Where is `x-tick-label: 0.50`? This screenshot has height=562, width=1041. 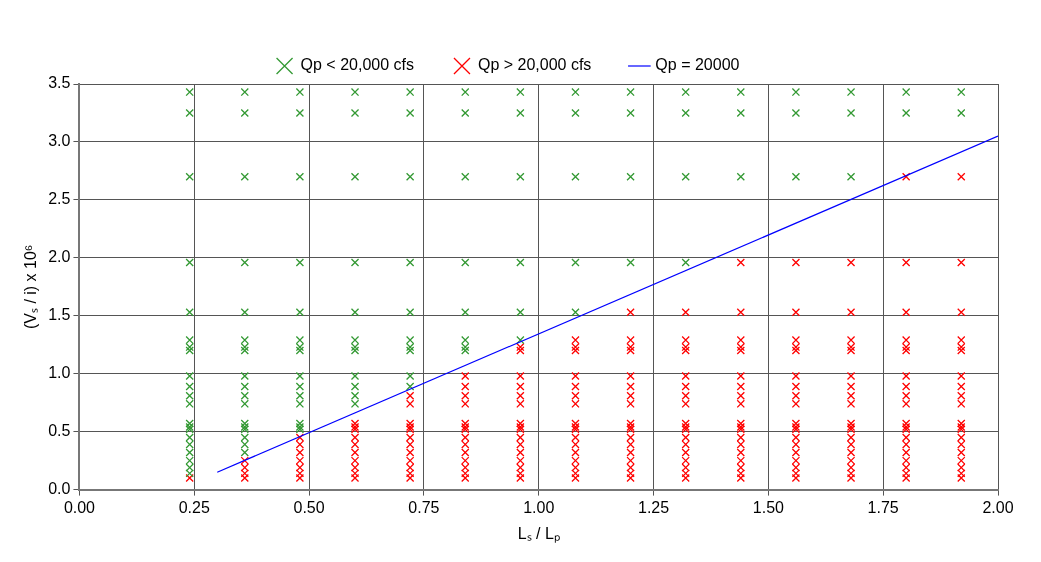
x-tick-label: 0.50 is located at coordinates (309, 507).